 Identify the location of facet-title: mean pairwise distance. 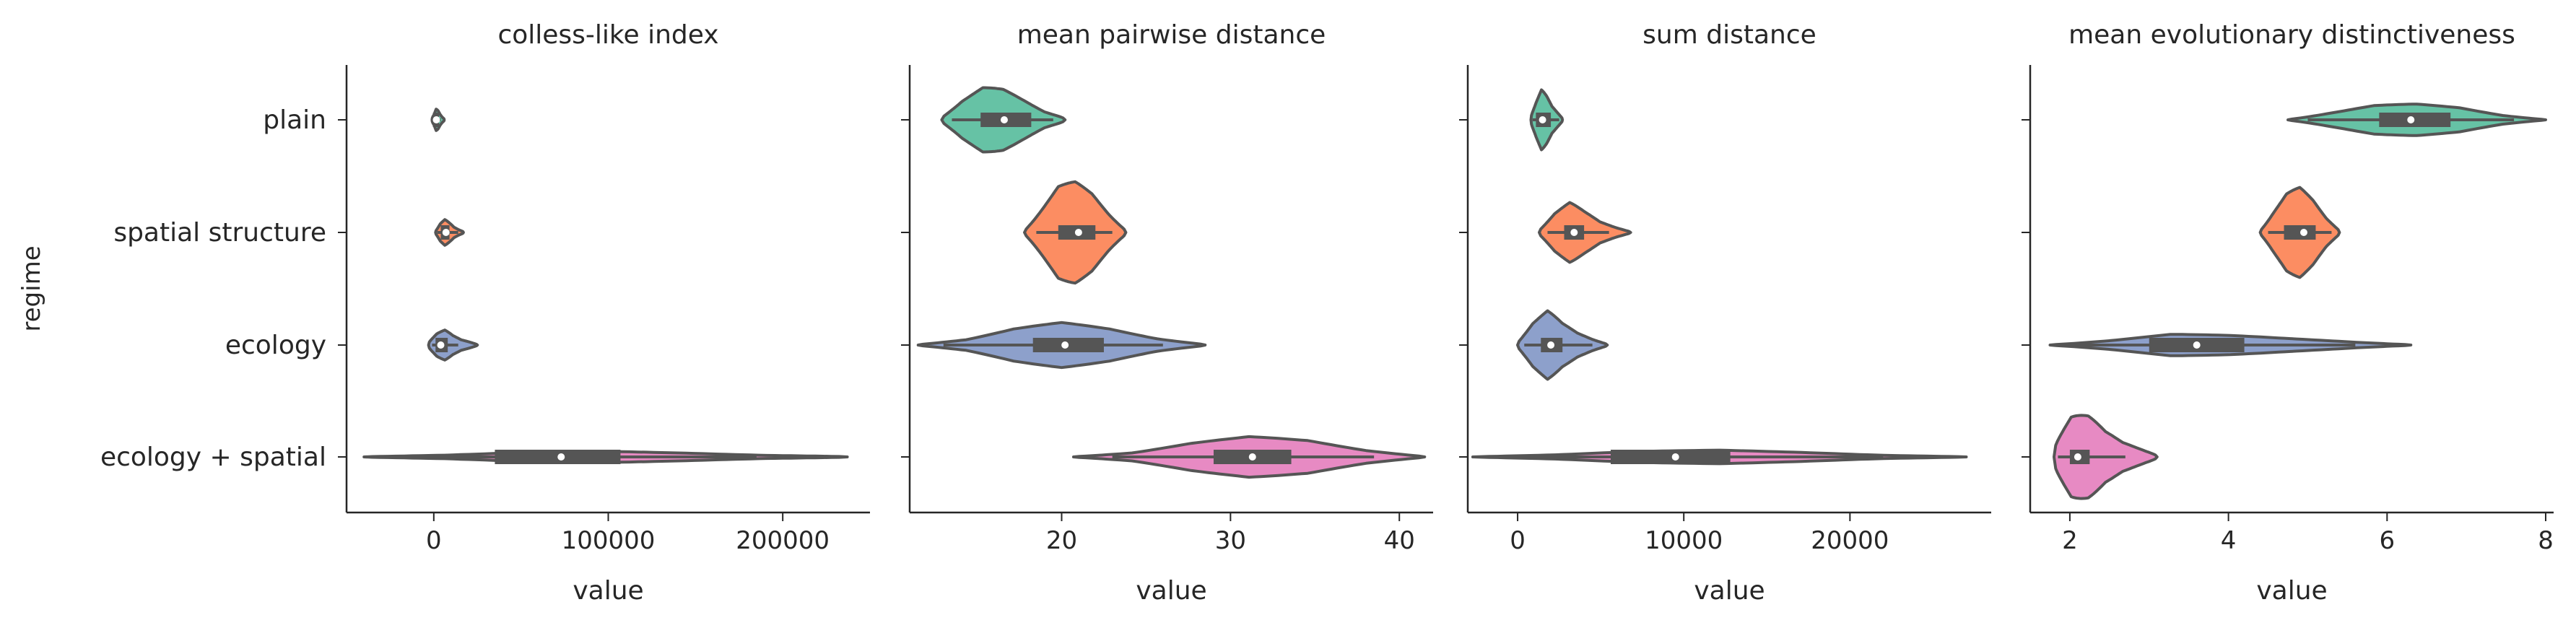
(1171, 35).